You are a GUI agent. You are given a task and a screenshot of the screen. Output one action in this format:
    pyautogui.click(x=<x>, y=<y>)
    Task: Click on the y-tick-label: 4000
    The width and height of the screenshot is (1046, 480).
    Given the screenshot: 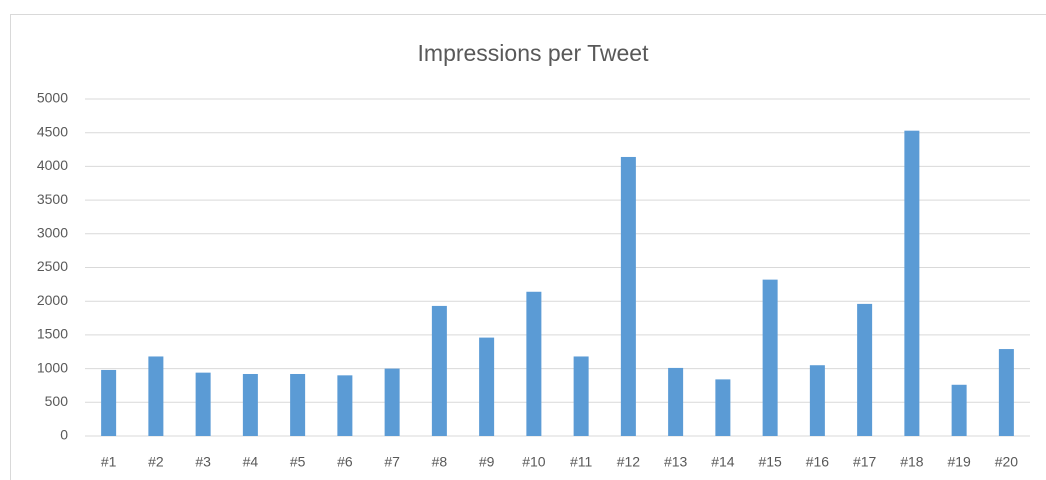 What is the action you would take?
    pyautogui.click(x=52, y=165)
    